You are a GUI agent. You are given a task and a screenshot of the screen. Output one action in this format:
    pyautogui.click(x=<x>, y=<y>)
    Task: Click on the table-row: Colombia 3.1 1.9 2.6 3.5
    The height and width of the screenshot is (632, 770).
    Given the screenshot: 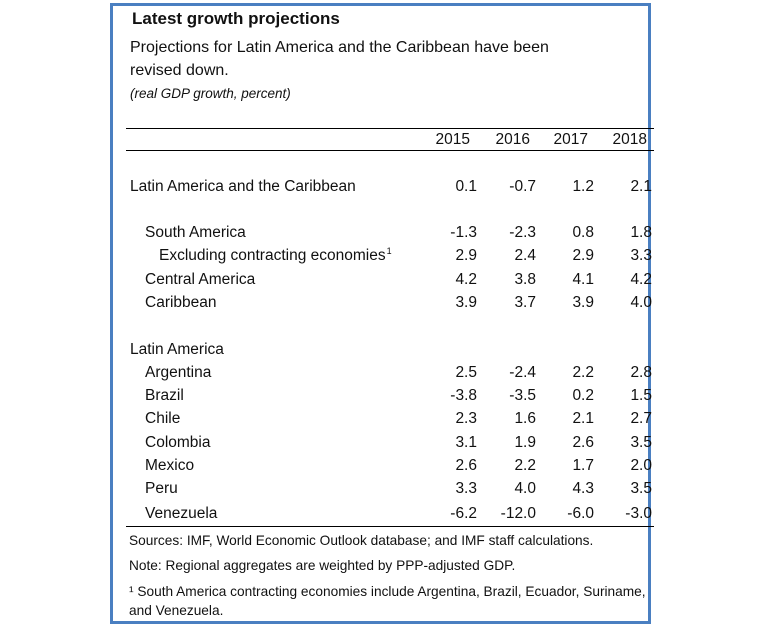 What is the action you would take?
    pyautogui.click(x=385, y=445)
    